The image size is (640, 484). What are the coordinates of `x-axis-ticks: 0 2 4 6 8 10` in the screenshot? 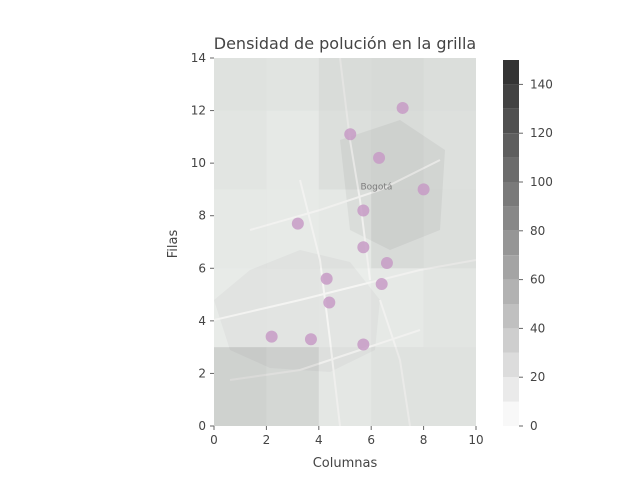 It's located at (347, 436).